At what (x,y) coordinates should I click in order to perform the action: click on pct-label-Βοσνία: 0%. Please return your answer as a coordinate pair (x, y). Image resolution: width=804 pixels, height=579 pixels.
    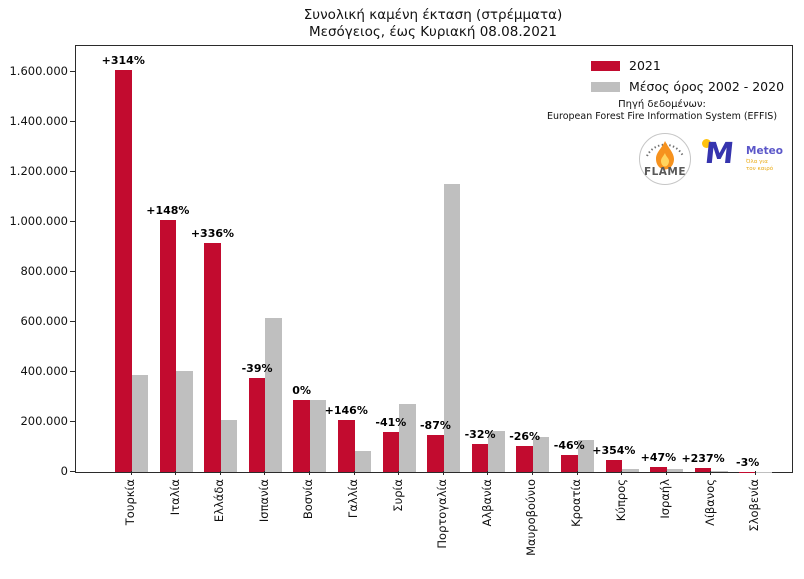
    Looking at the image, I should click on (301, 390).